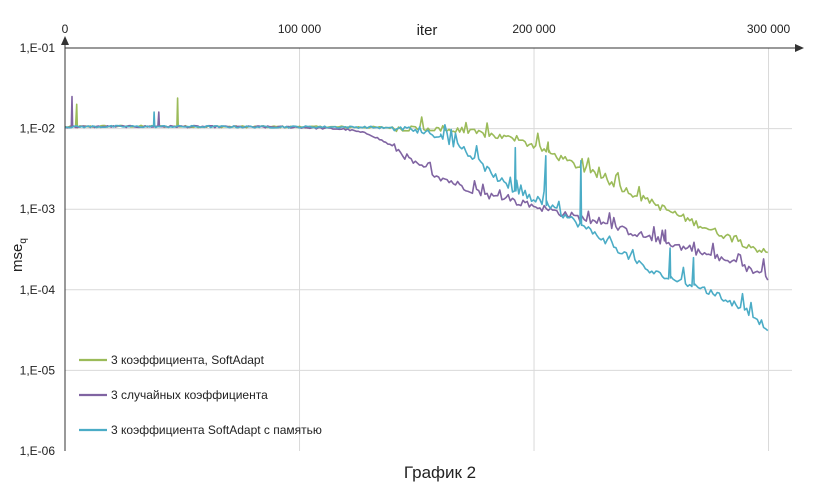  What do you see at coordinates (38, 249) in the screenshot?
I see `y-tick-labels: 1,E-01 1,E-02 1,E-03 1,E-04 1,E-05 1,E-06` at bounding box center [38, 249].